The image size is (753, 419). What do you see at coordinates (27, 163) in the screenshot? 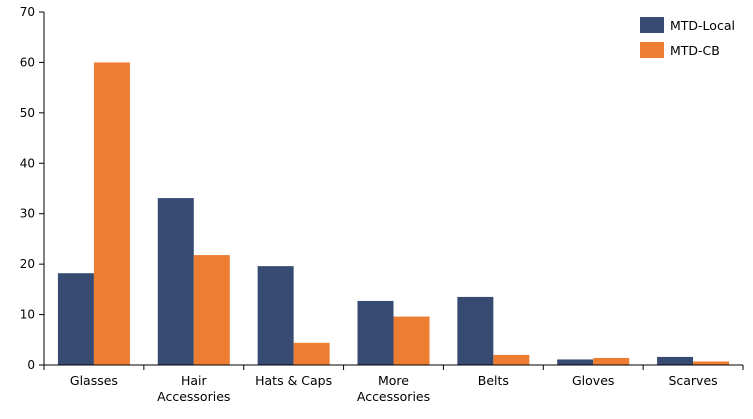
I see `y-tick-label: 40` at bounding box center [27, 163].